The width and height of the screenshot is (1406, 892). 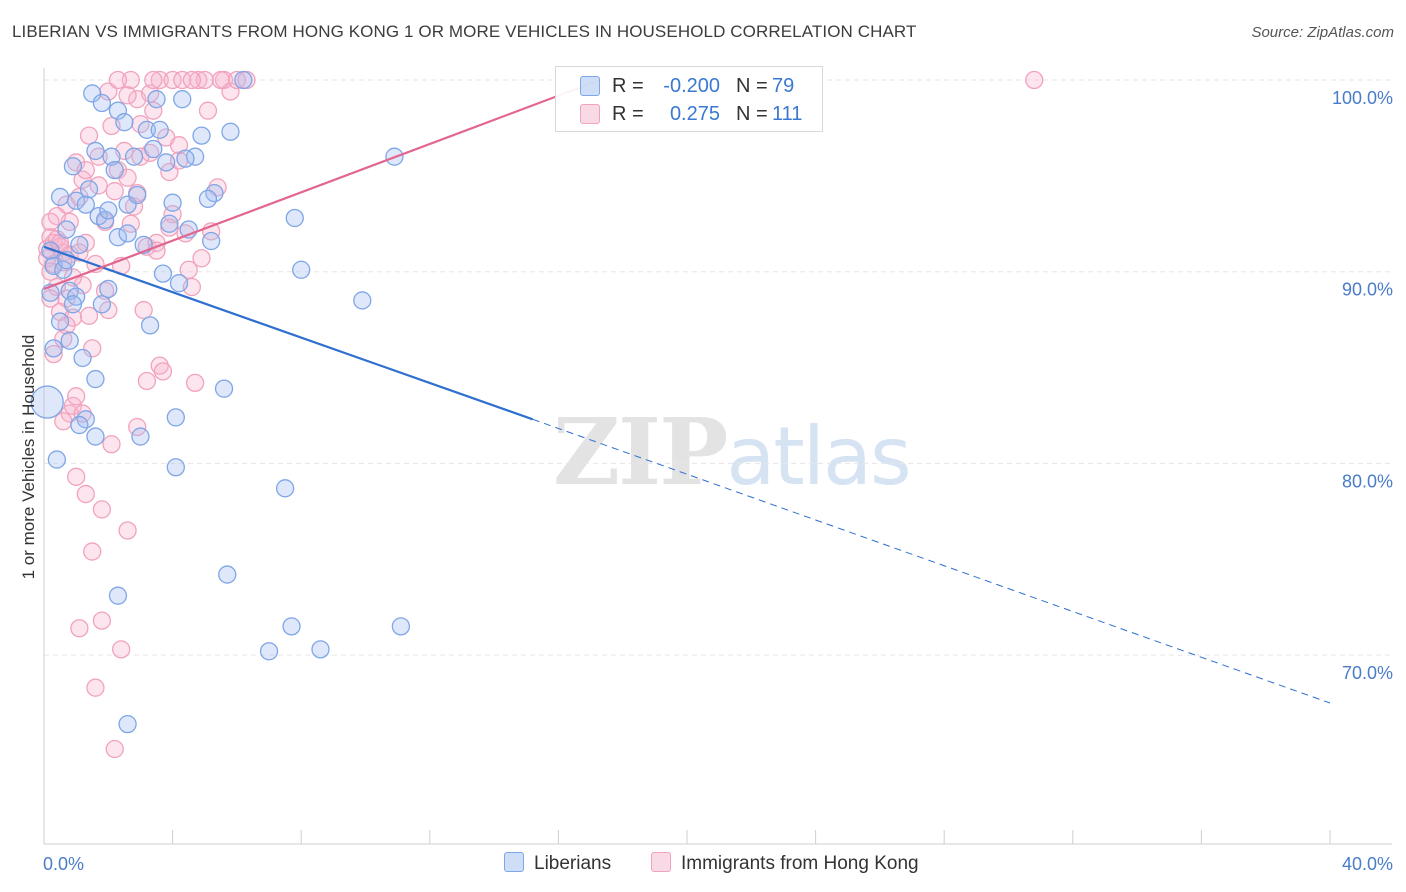 I want to click on legend-n-value: 111, so click(x=787, y=114).